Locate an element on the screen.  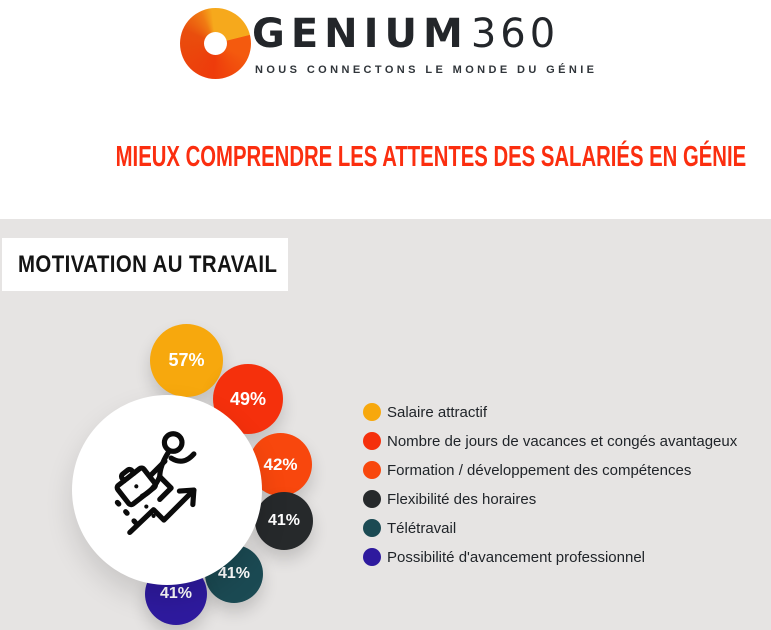
legend-dot-black is located at coordinates (372, 499).